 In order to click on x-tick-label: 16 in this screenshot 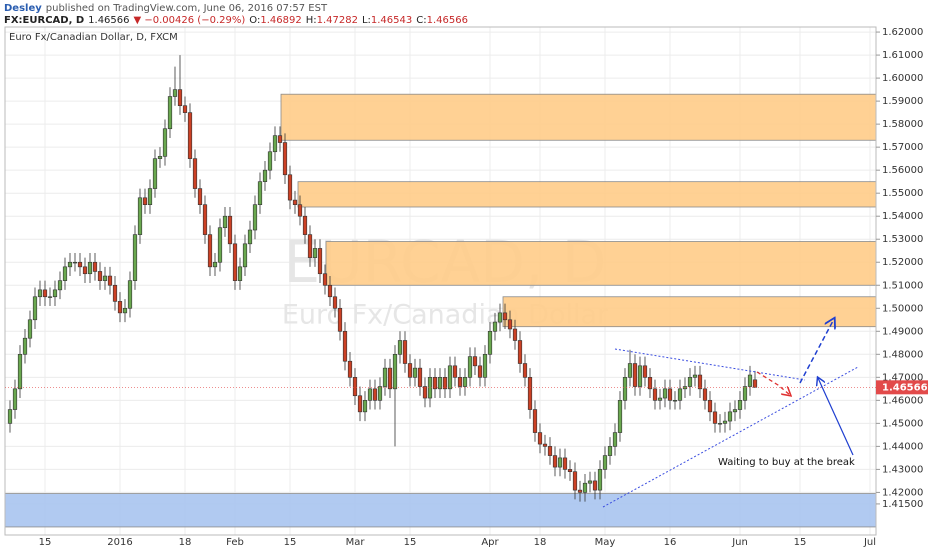, I will do `click(670, 542)`.